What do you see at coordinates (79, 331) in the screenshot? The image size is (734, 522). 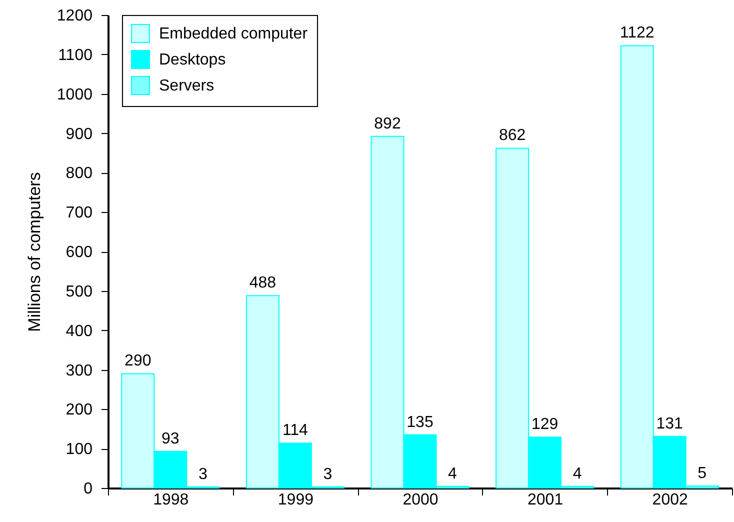 I see `y-tick-label: 400` at bounding box center [79, 331].